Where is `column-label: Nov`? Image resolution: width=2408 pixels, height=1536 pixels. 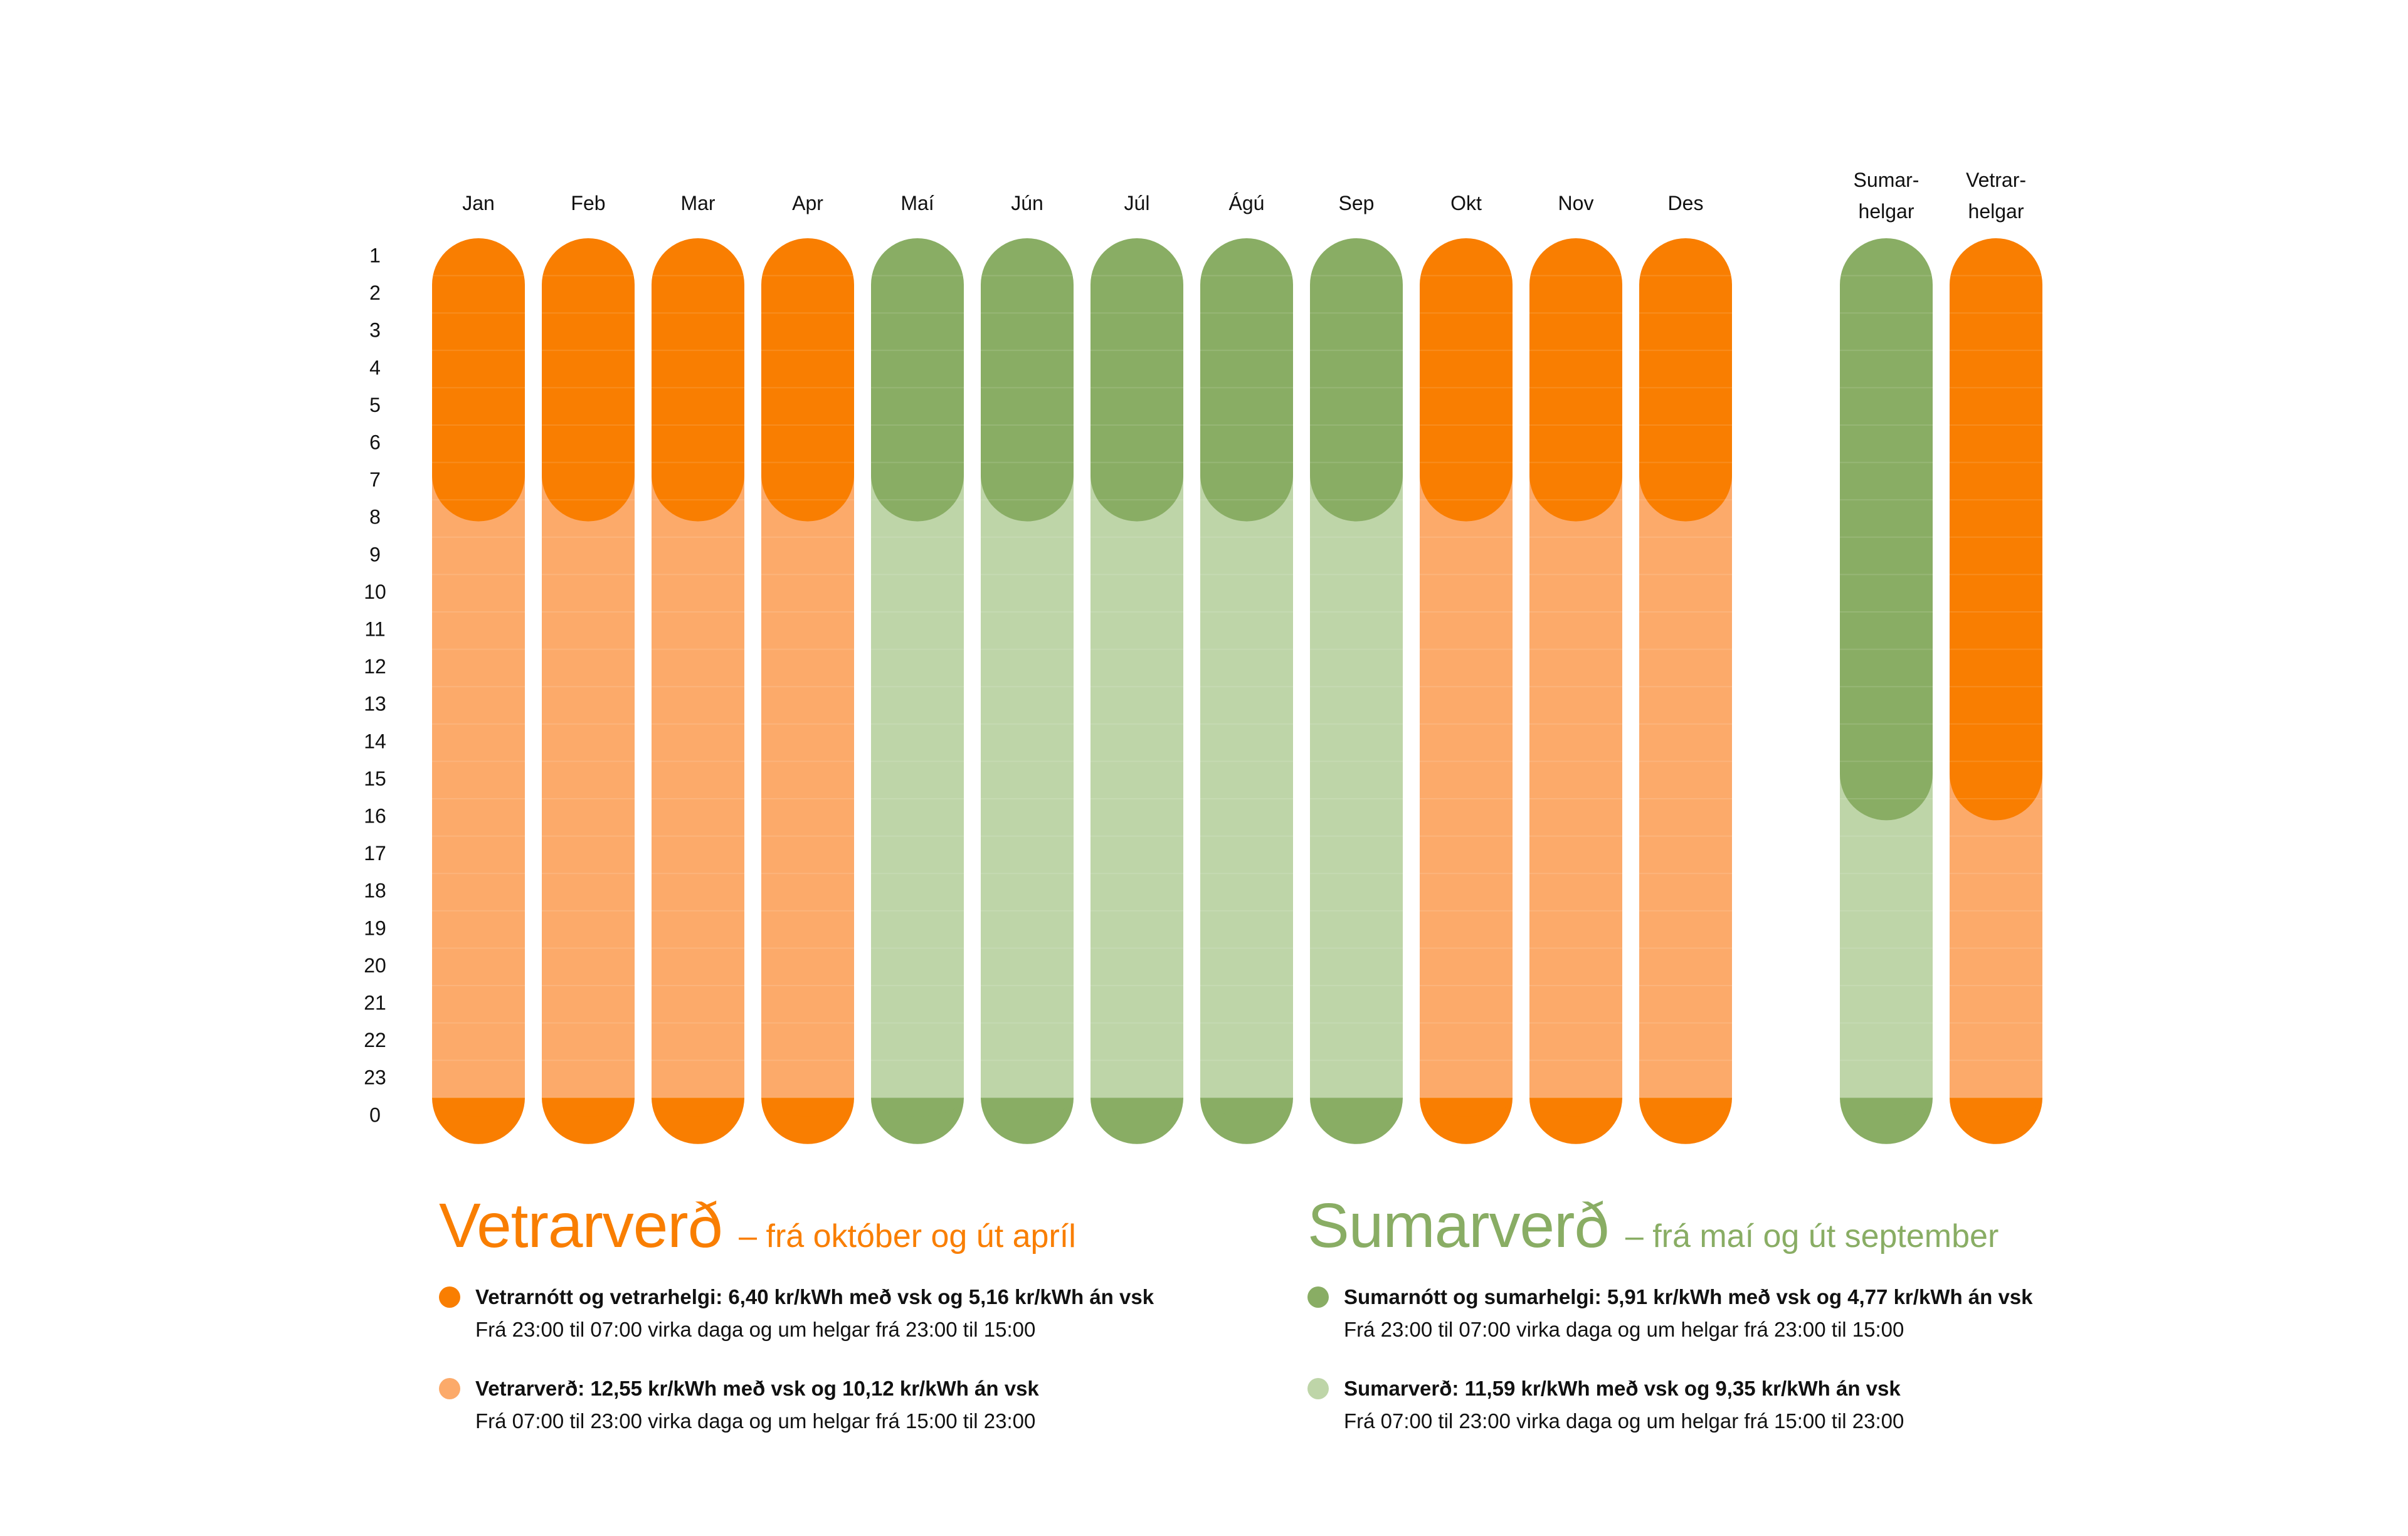 column-label: Nov is located at coordinates (1576, 203).